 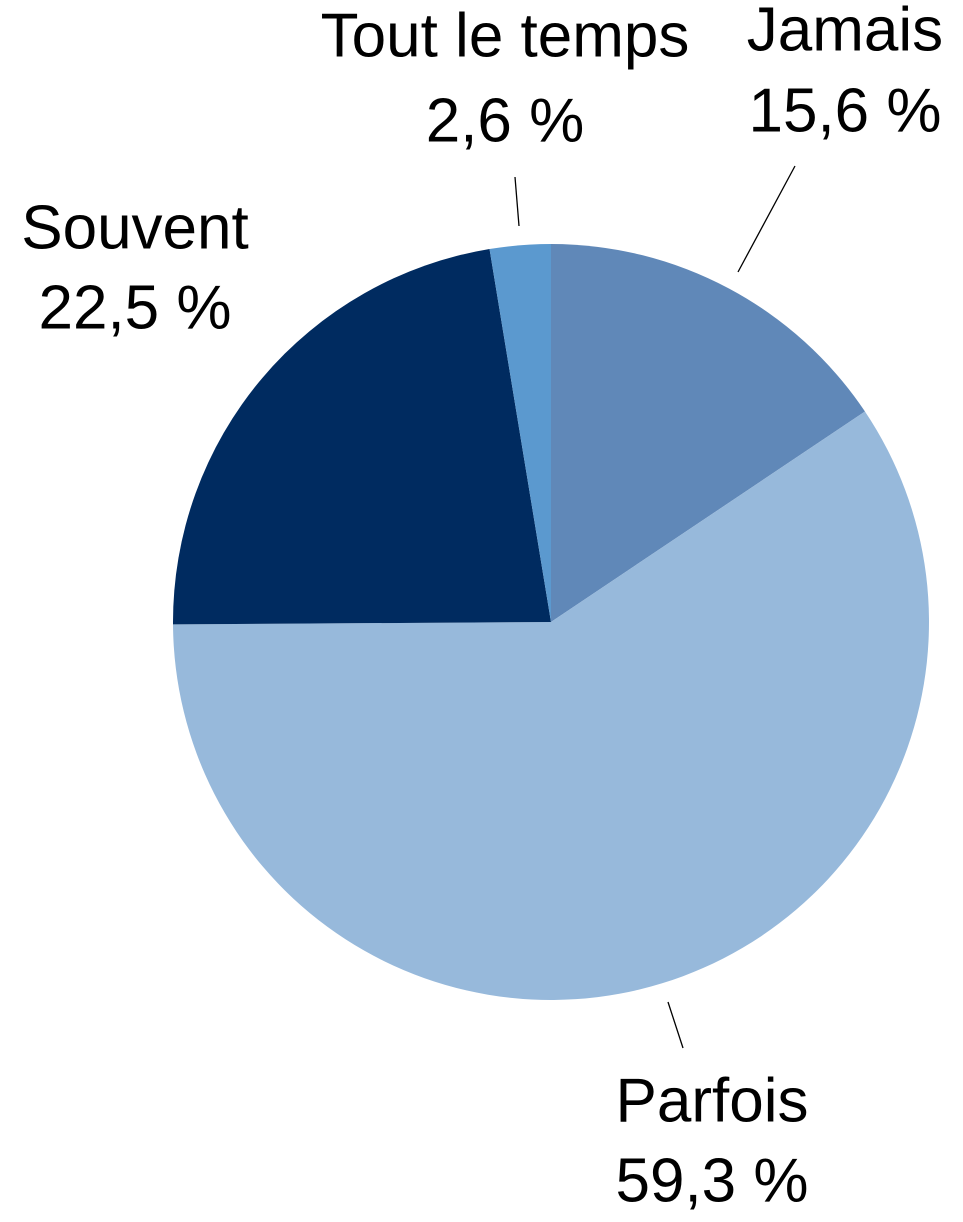 What do you see at coordinates (845, 32) in the screenshot?
I see `slice-label: Jamais` at bounding box center [845, 32].